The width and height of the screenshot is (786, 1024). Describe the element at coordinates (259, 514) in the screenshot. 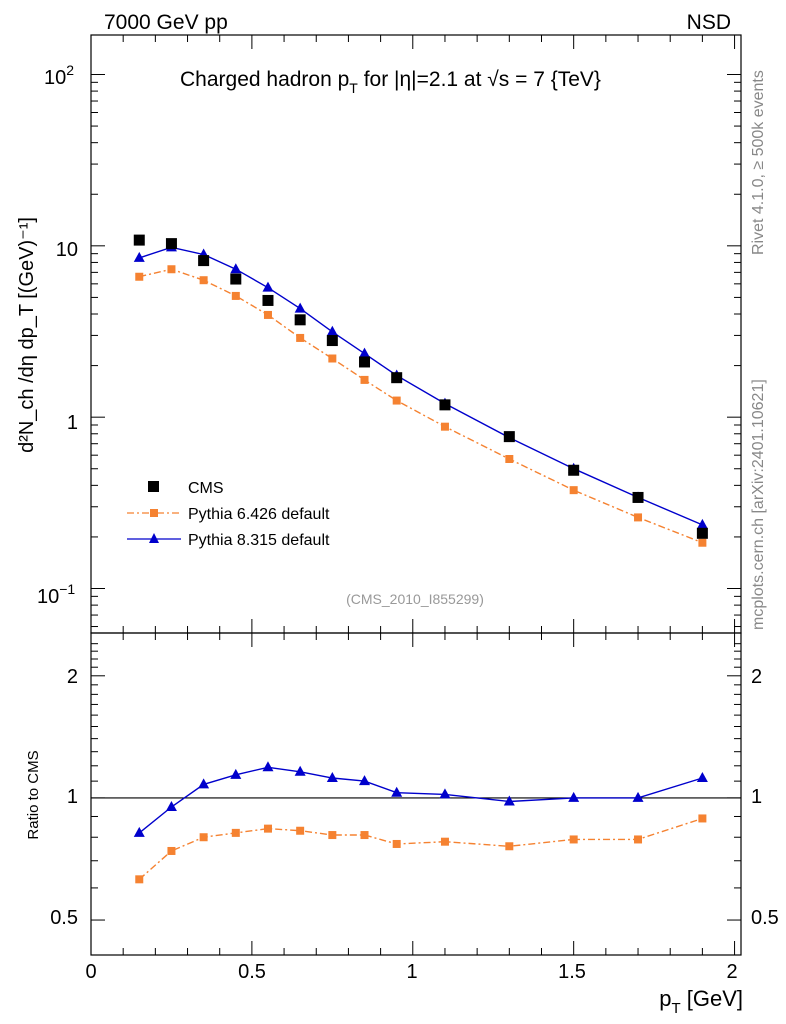

I see `legend-p6-label: Pythia 6.426 default` at that location.